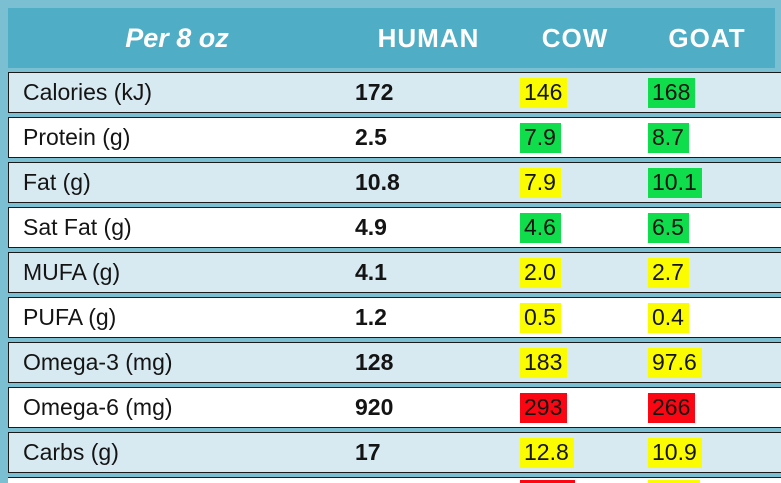 Image resolution: width=781 pixels, height=483 pixels. Describe the element at coordinates (428, 37) in the screenshot. I see `header-column-human: HUMAN` at that location.